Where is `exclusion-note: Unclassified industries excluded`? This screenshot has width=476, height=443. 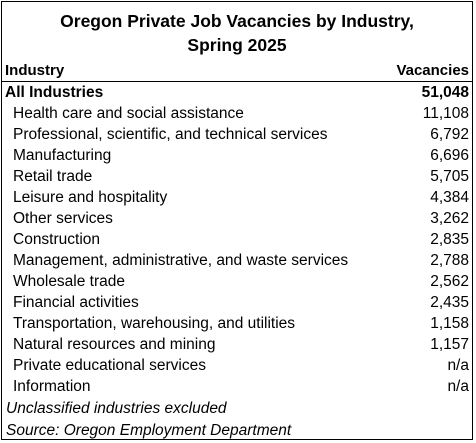 exclusion-note: Unclassified industries excluded is located at coordinates (116, 408).